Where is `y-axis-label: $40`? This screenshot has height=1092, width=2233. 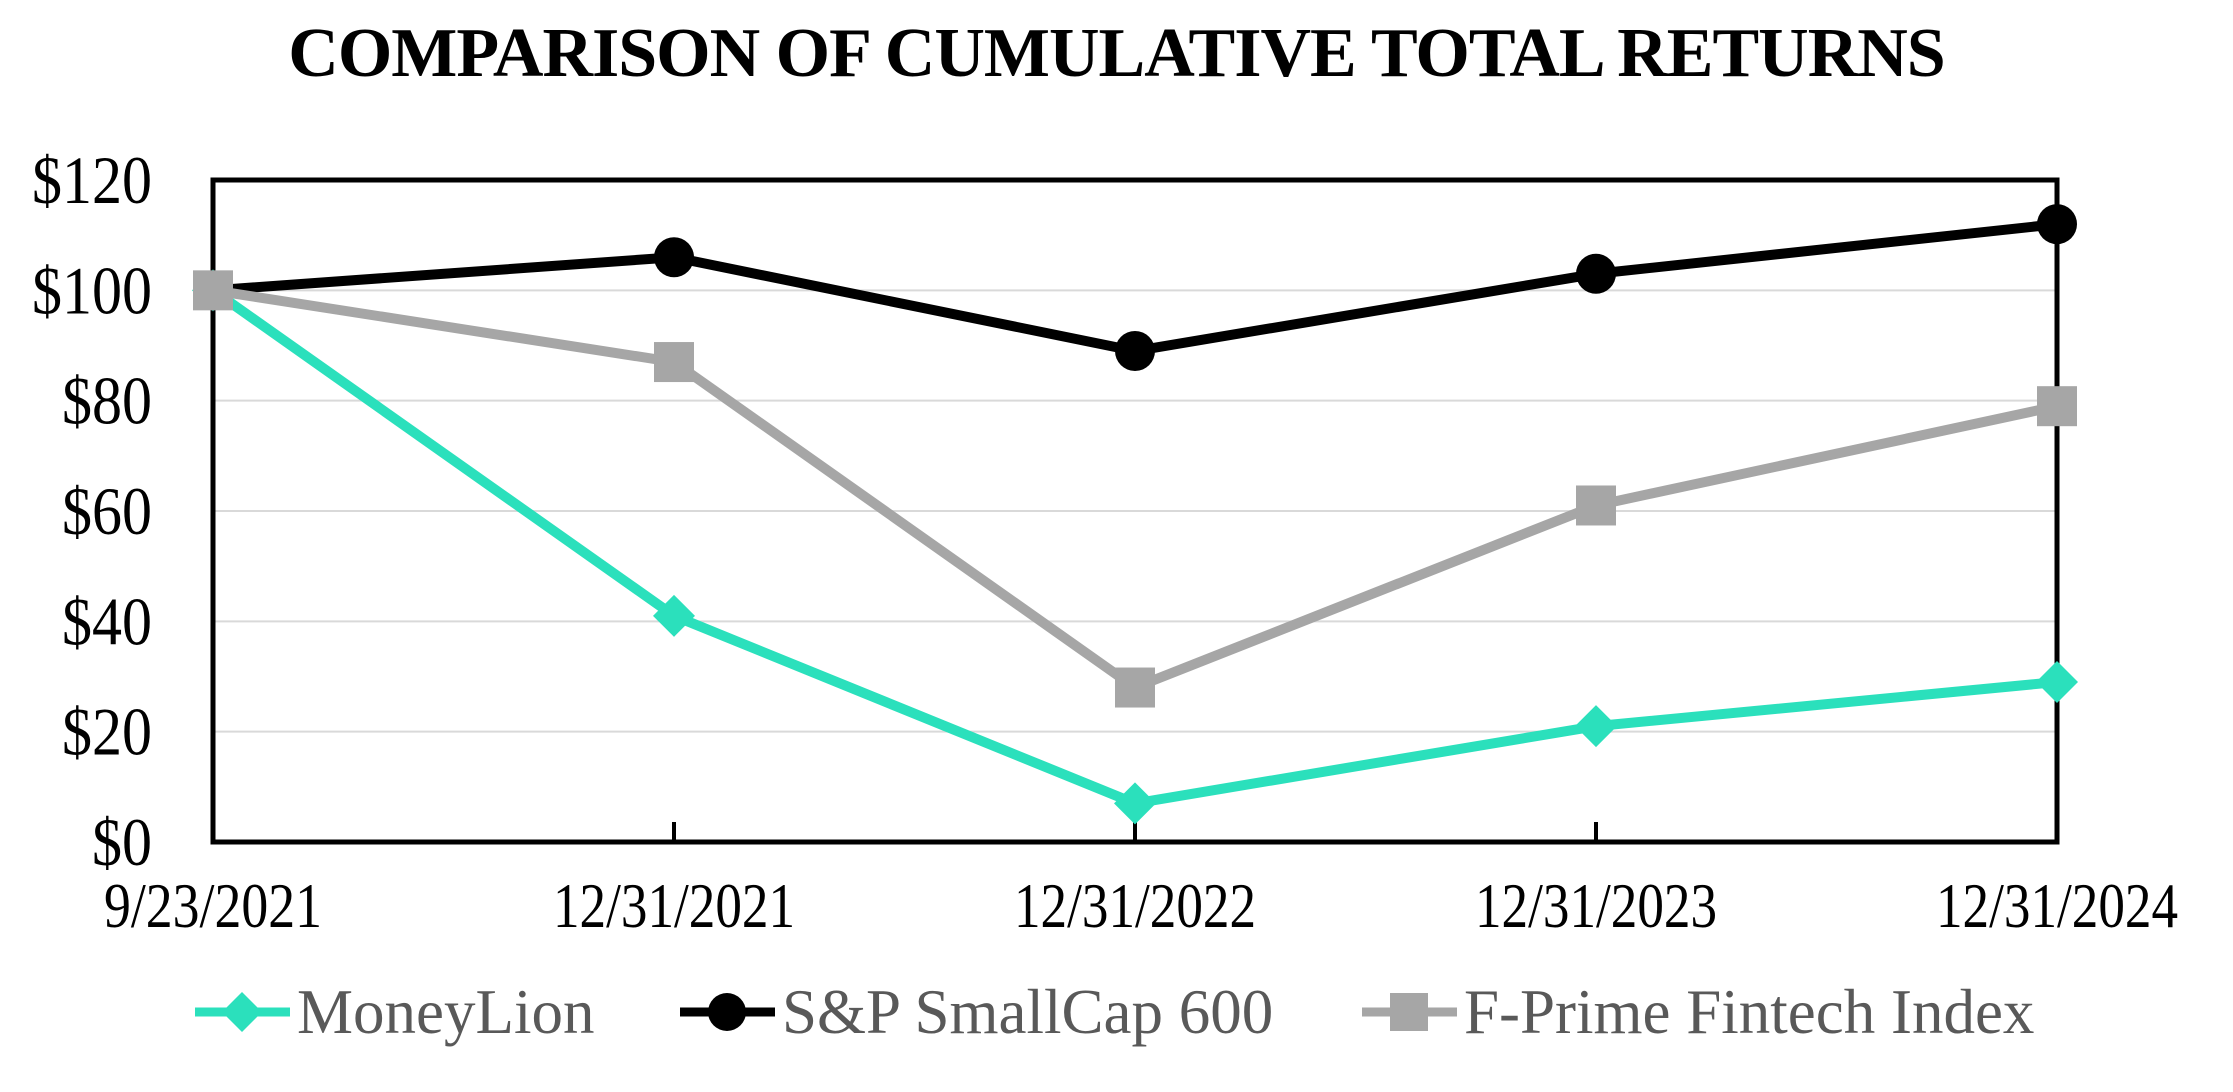 y-axis-label: $40 is located at coordinates (107, 621).